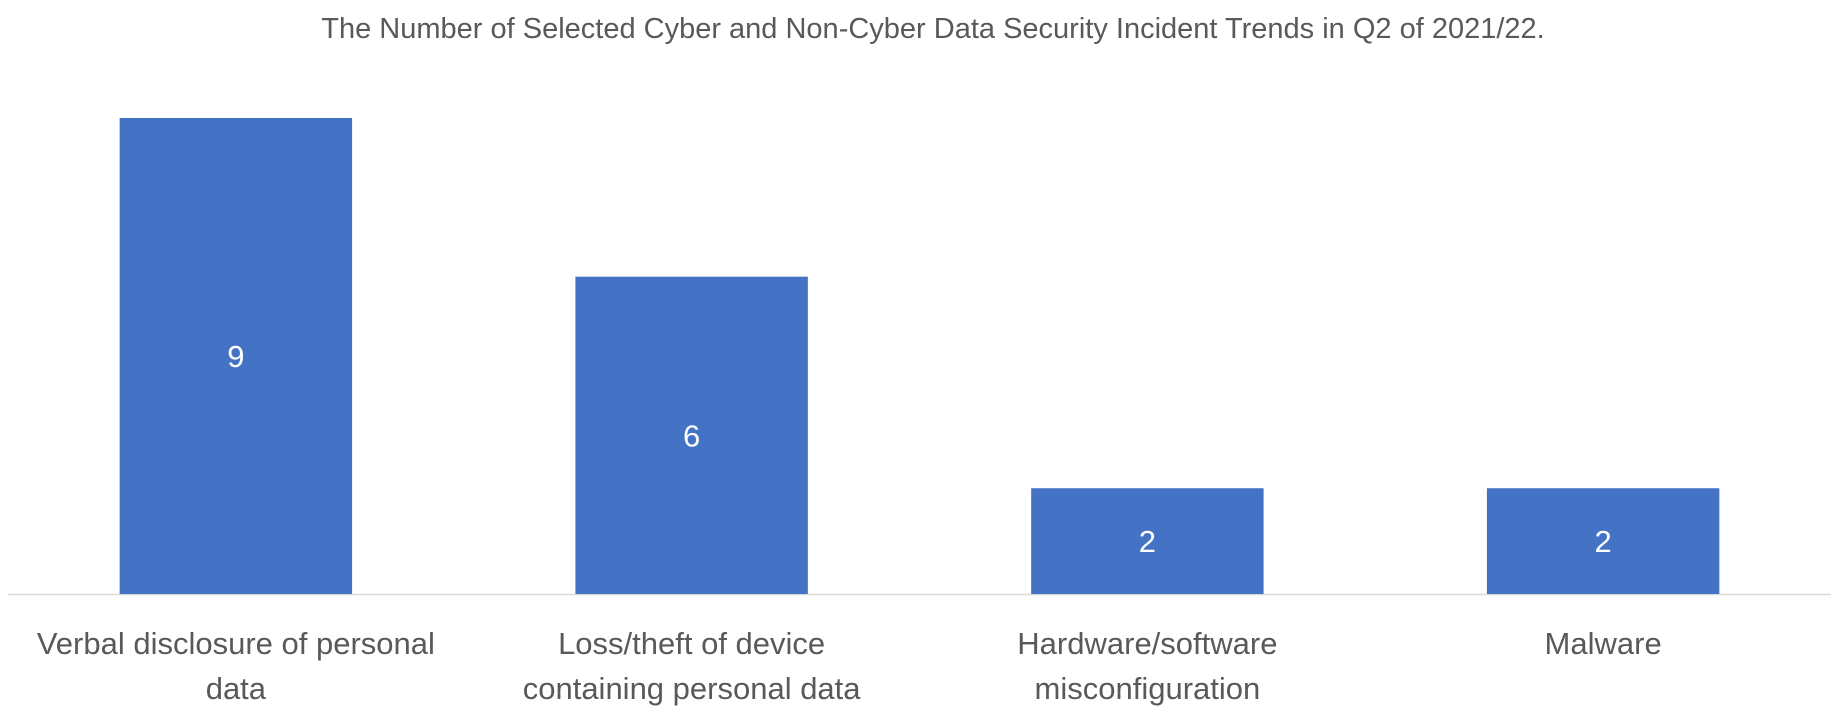 This screenshot has width=1831, height=716. Describe the element at coordinates (1147, 643) in the screenshot. I see `category-label: Hardware/software` at that location.